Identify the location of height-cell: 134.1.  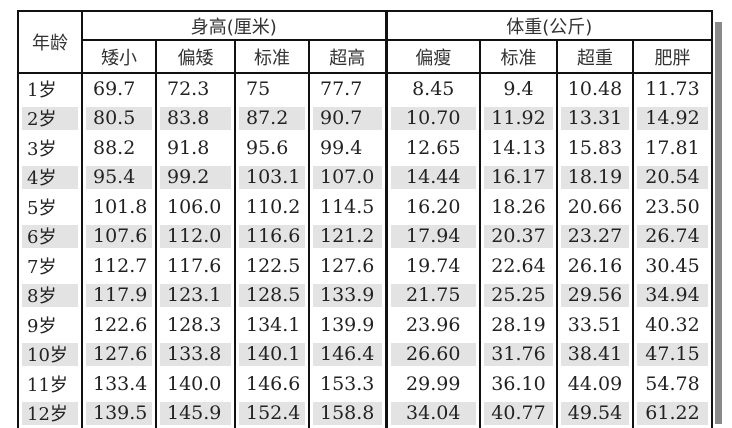
(272, 325).